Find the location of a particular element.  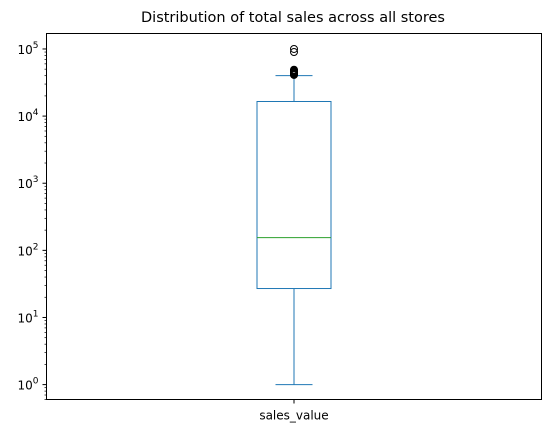

box-plot is located at coordinates (294, 215).